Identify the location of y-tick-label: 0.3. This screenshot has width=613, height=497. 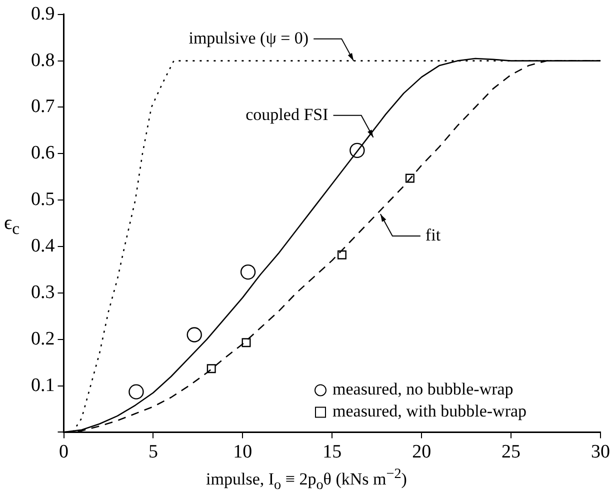
(43, 292).